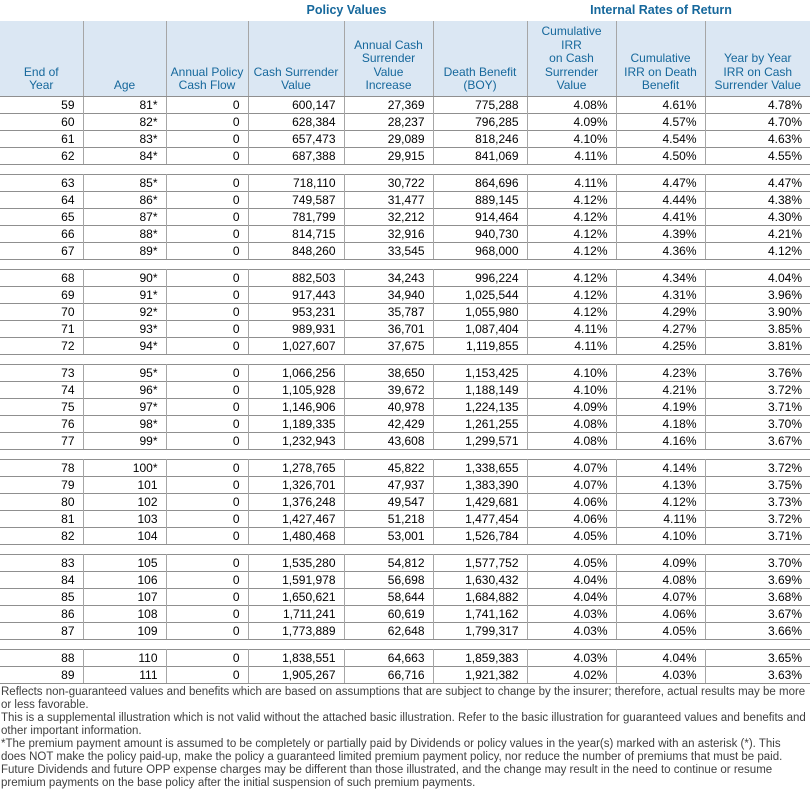 The height and width of the screenshot is (800, 810). Describe the element at coordinates (757, 277) in the screenshot. I see `cell-year-by-year-irr-csv: 4.04%` at that location.